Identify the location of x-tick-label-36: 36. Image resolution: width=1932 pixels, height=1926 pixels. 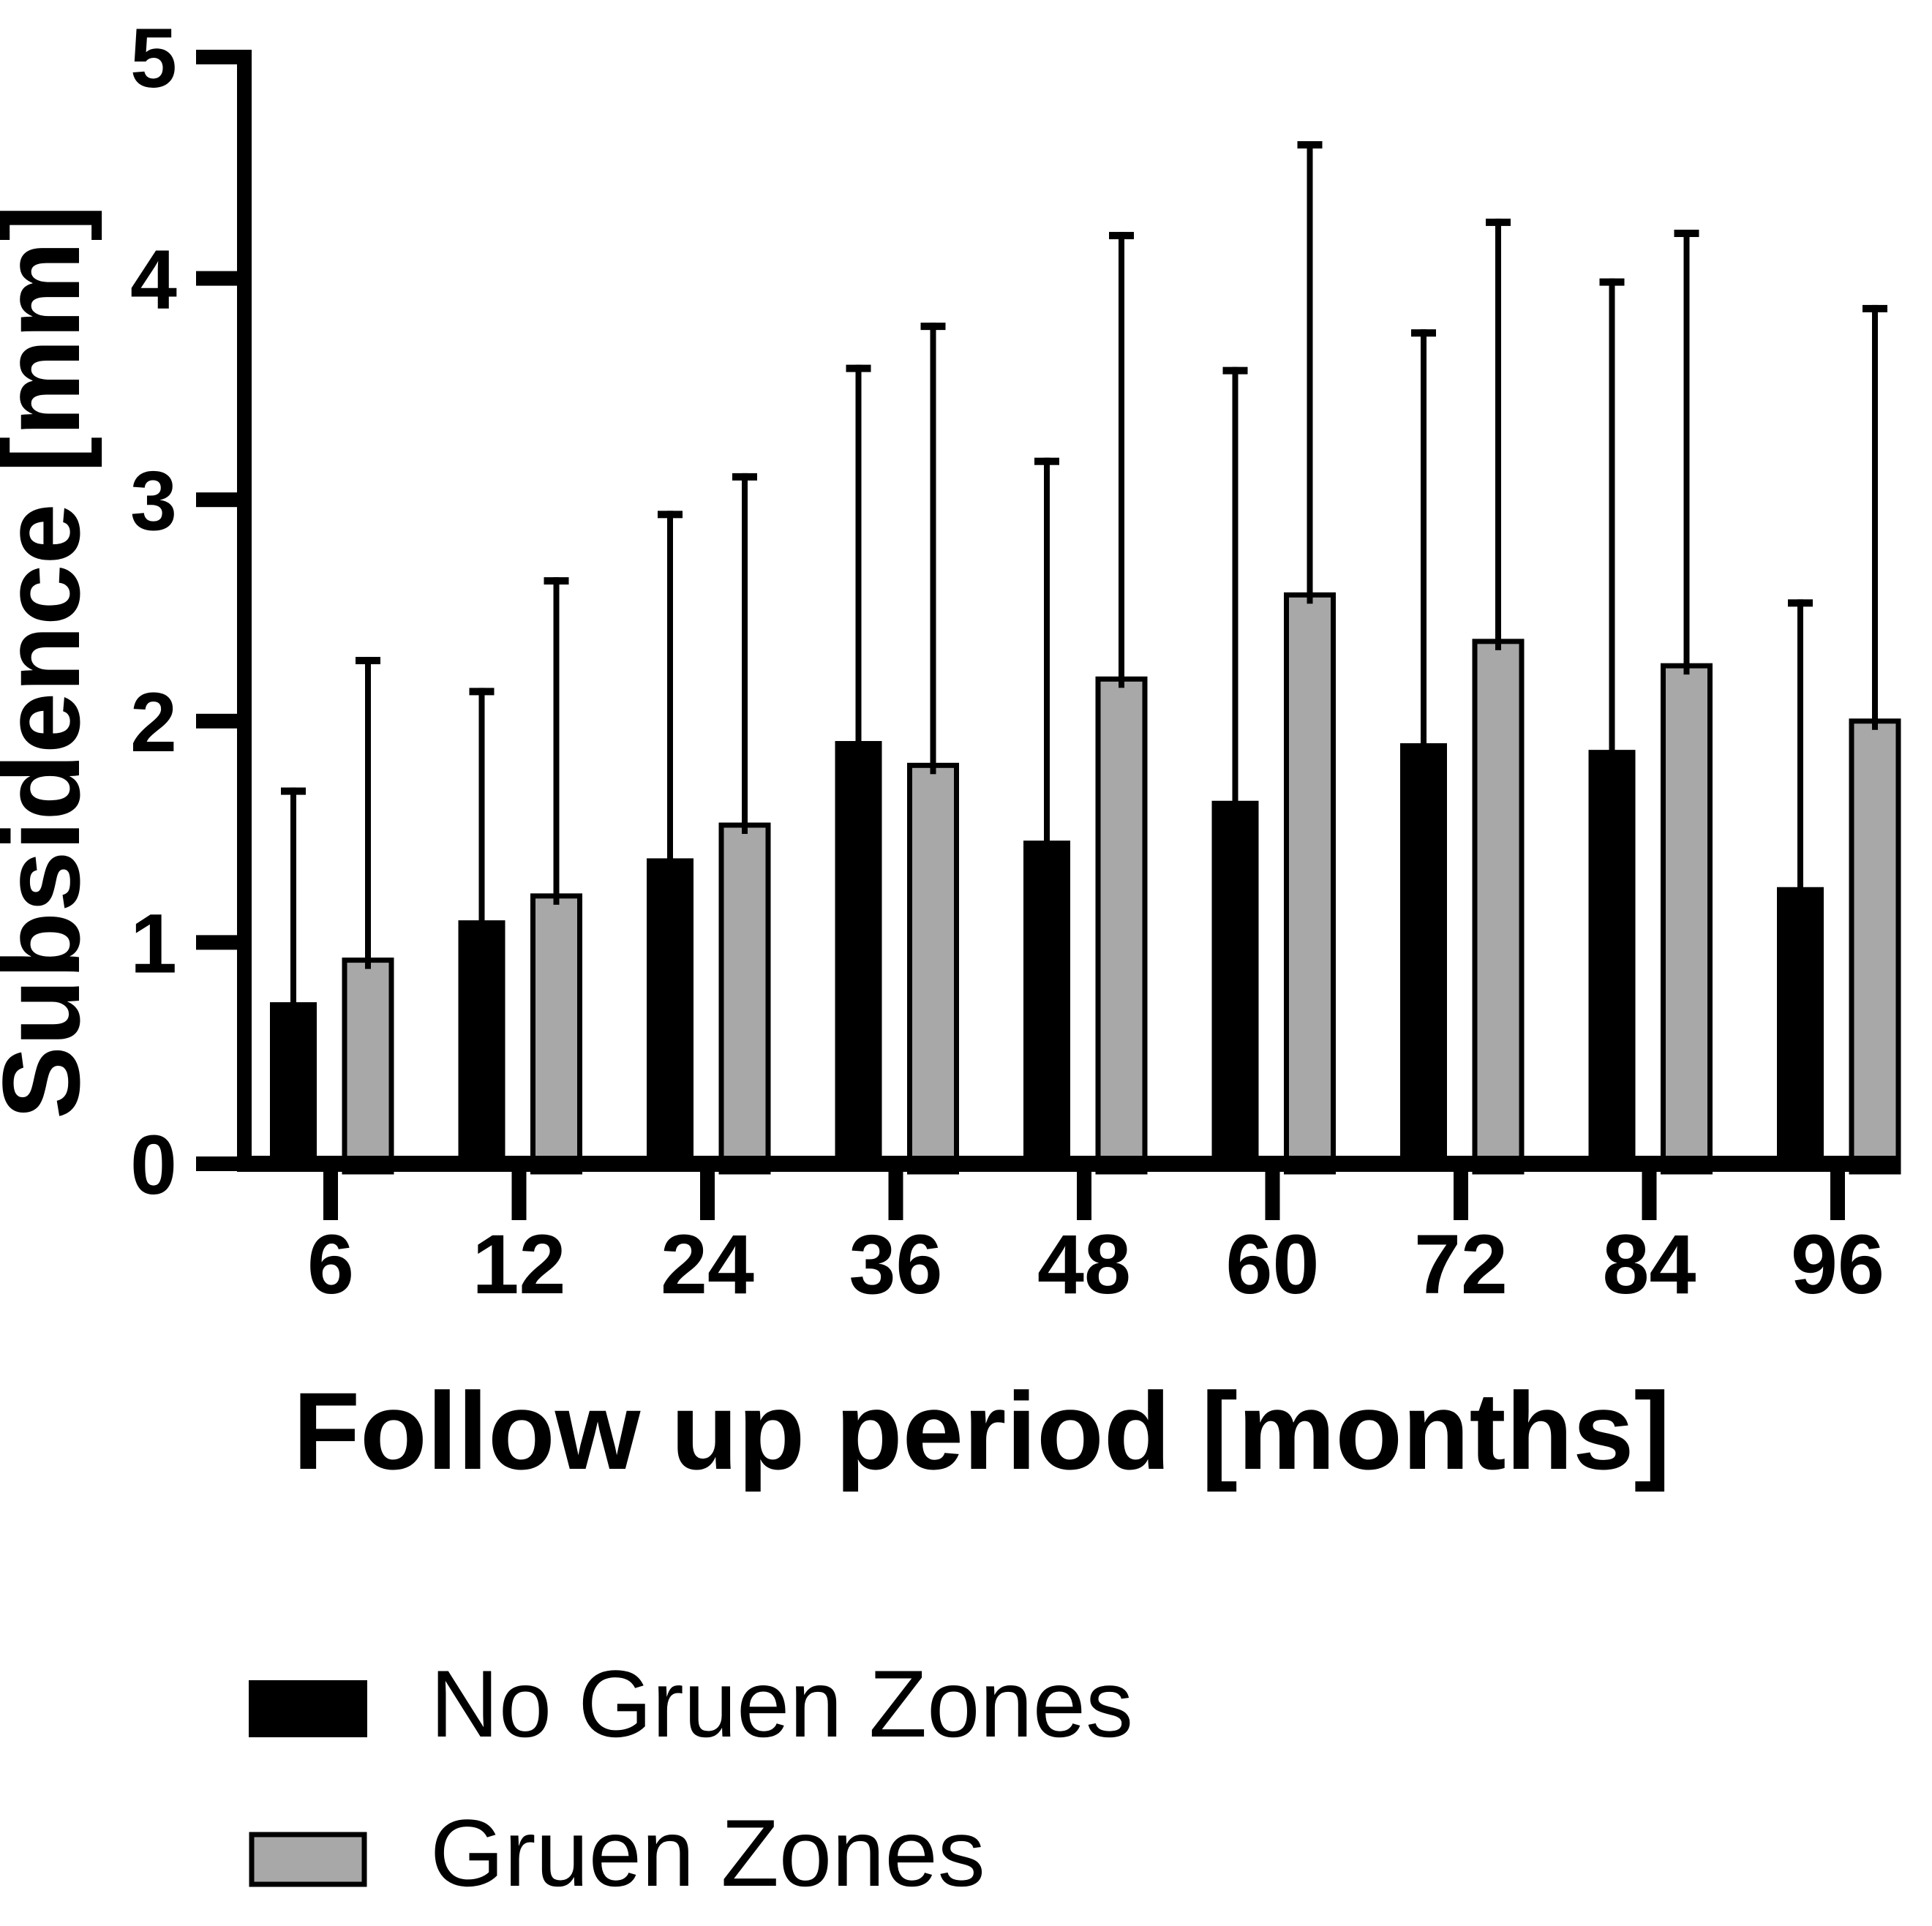
(896, 1265).